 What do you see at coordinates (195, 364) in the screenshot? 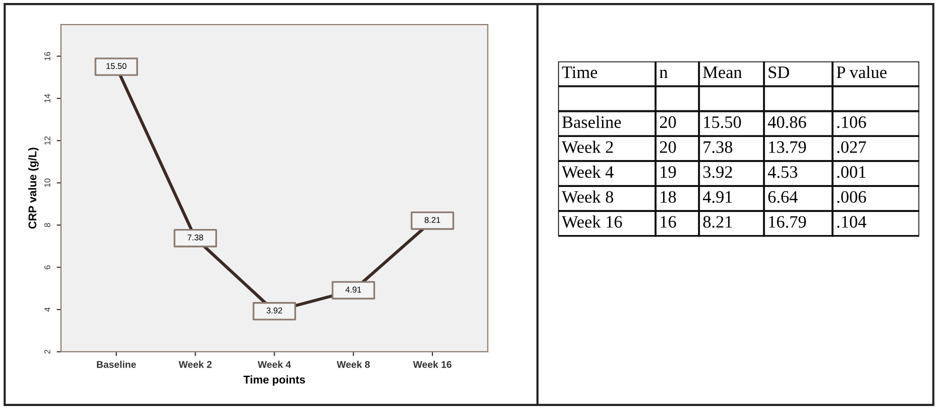
I see `x-tick-label: Week 2` at bounding box center [195, 364].